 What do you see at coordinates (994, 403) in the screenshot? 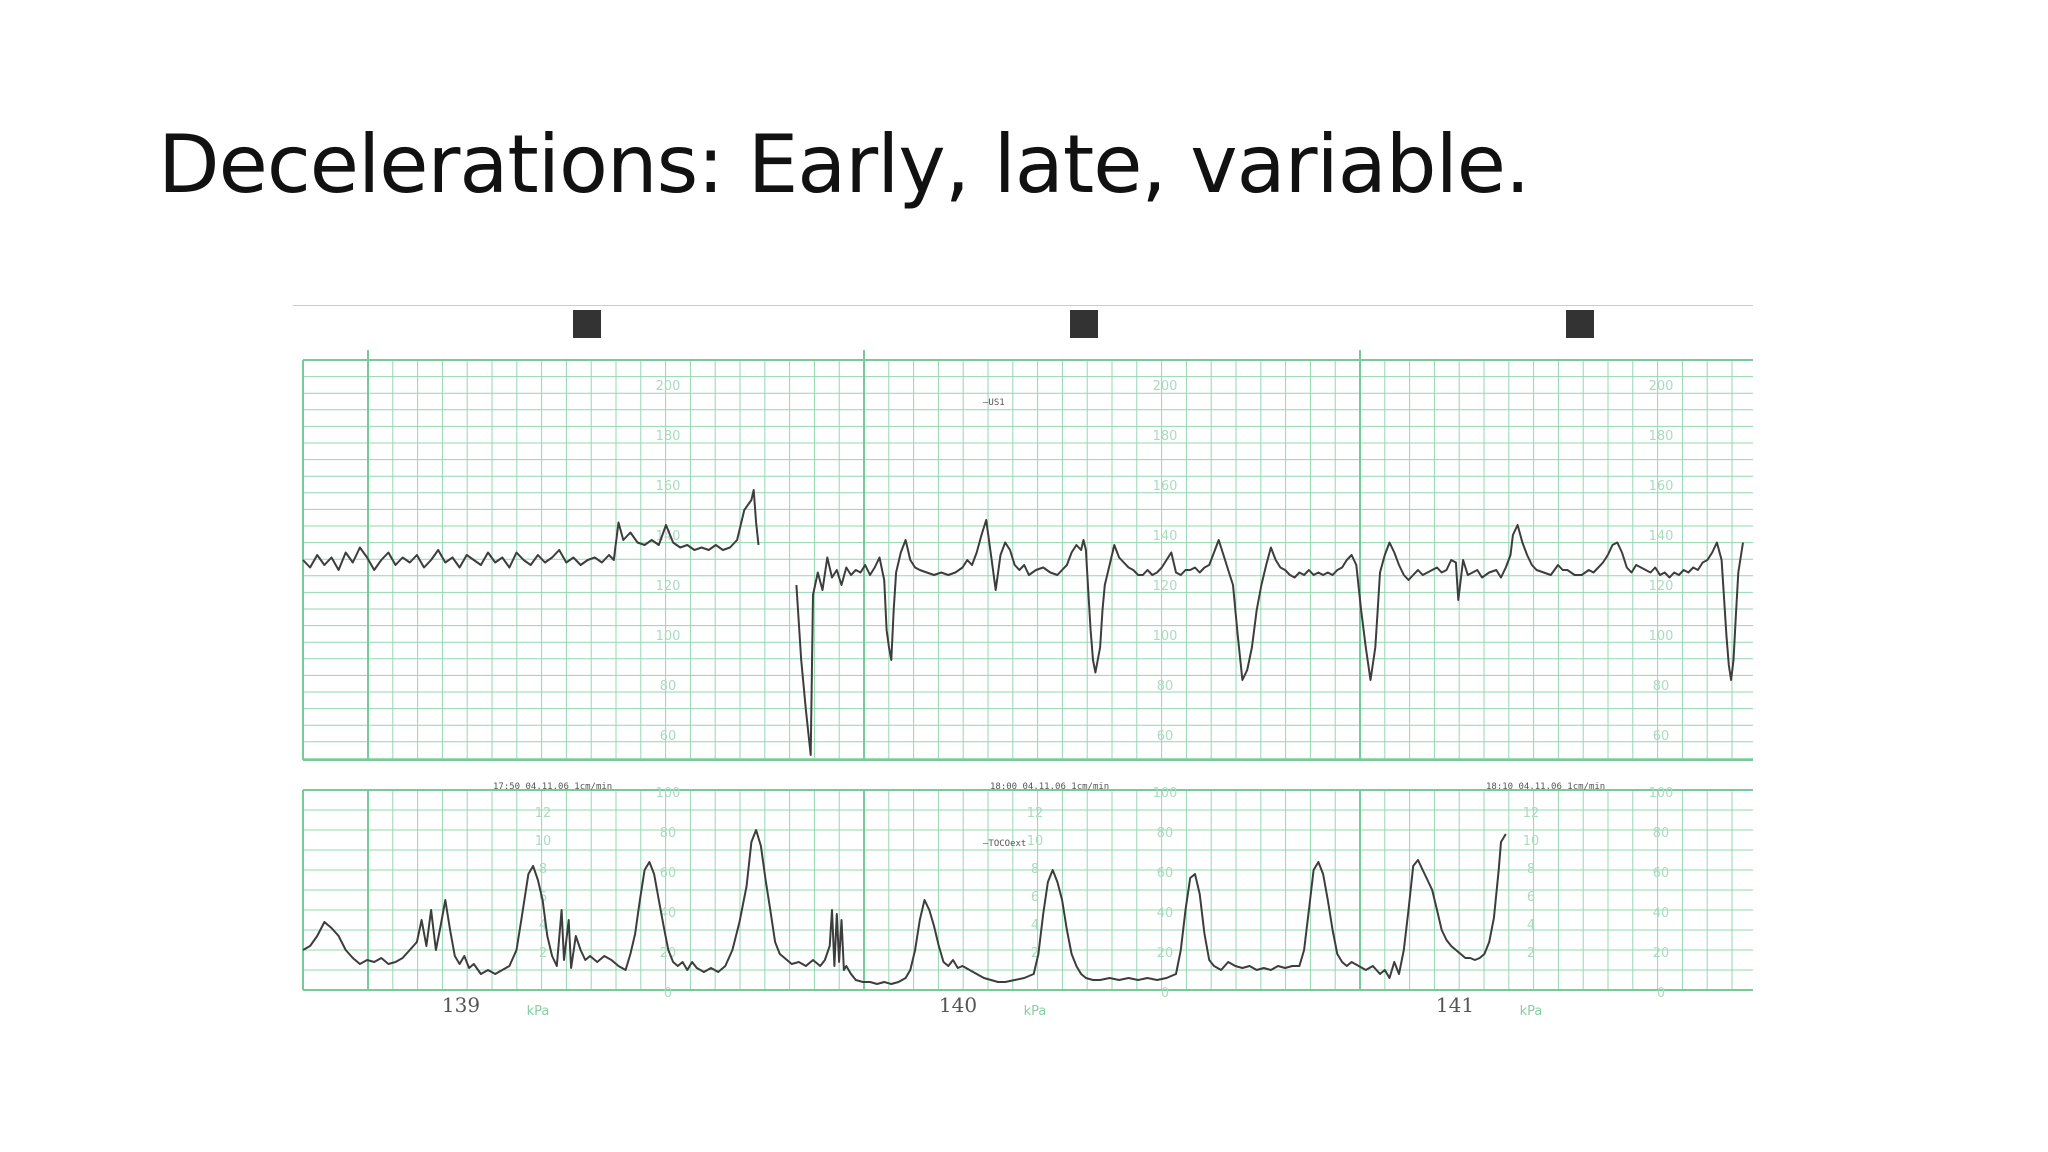
I see `fhr-channel-label: —US1` at bounding box center [994, 403].